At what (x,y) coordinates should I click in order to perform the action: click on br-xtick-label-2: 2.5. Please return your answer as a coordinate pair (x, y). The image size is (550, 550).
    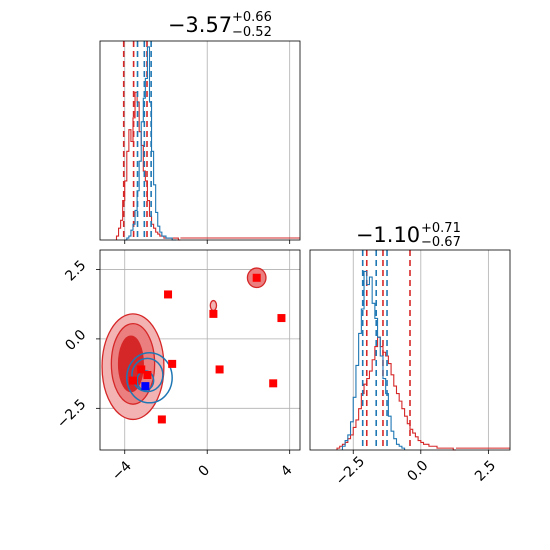
    Looking at the image, I should click on (485, 471).